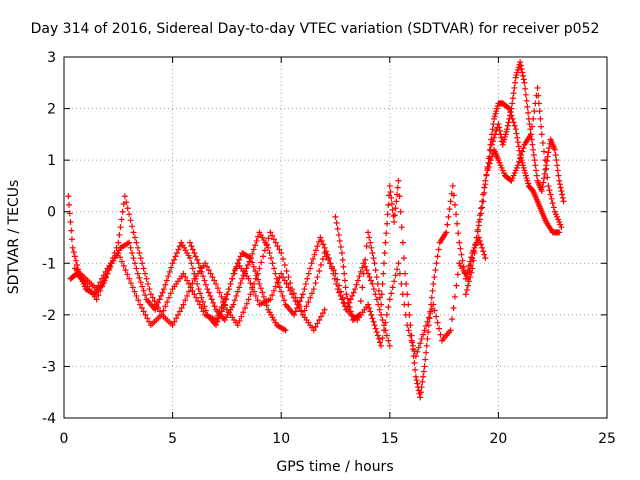 Image resolution: width=640 pixels, height=480 pixels. I want to click on x-tick-label: 0, so click(64, 439).